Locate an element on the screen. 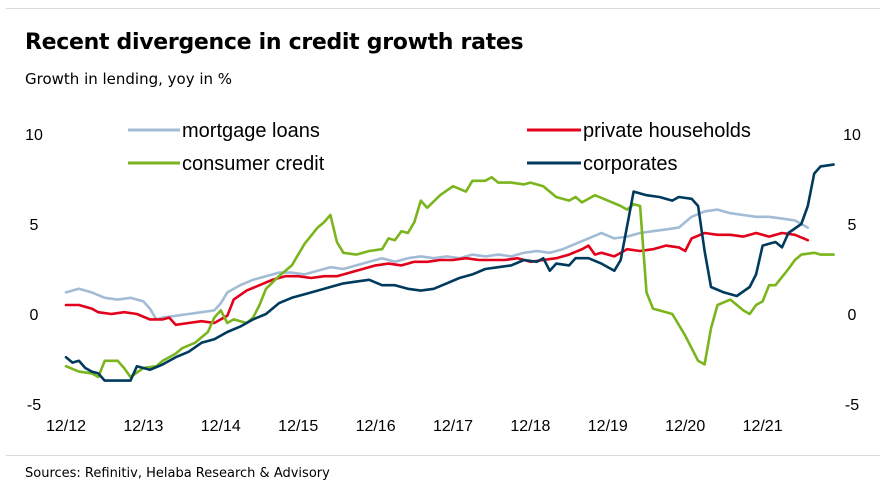 The height and width of the screenshot is (492, 884). legend-item: private households is located at coordinates (639, 131).